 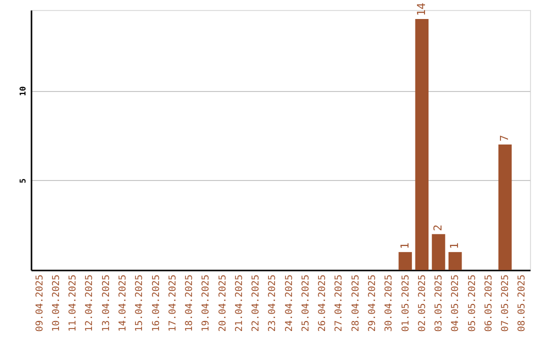 I want to click on data-label: 2, so click(x=438, y=228).